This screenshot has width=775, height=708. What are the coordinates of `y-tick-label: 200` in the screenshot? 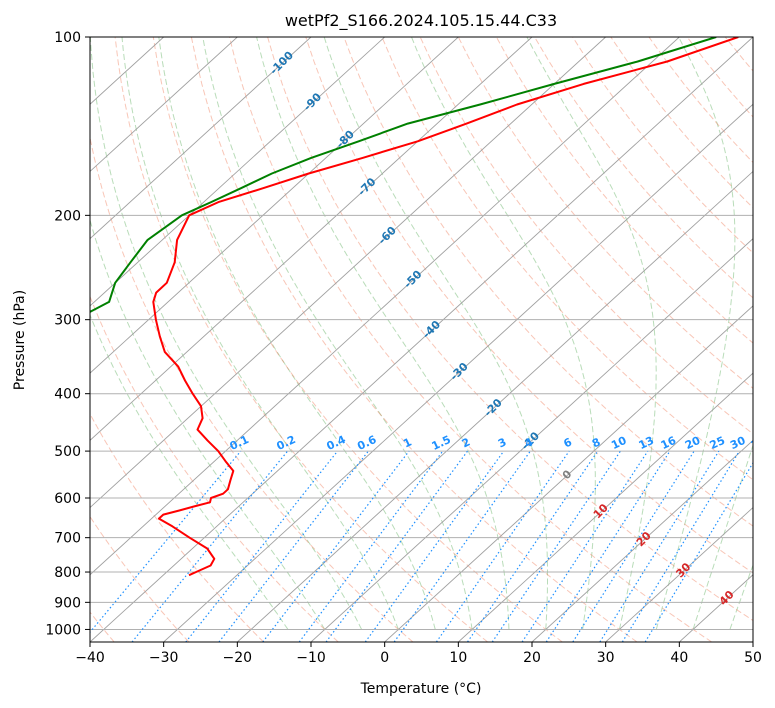 It's located at (67, 216).